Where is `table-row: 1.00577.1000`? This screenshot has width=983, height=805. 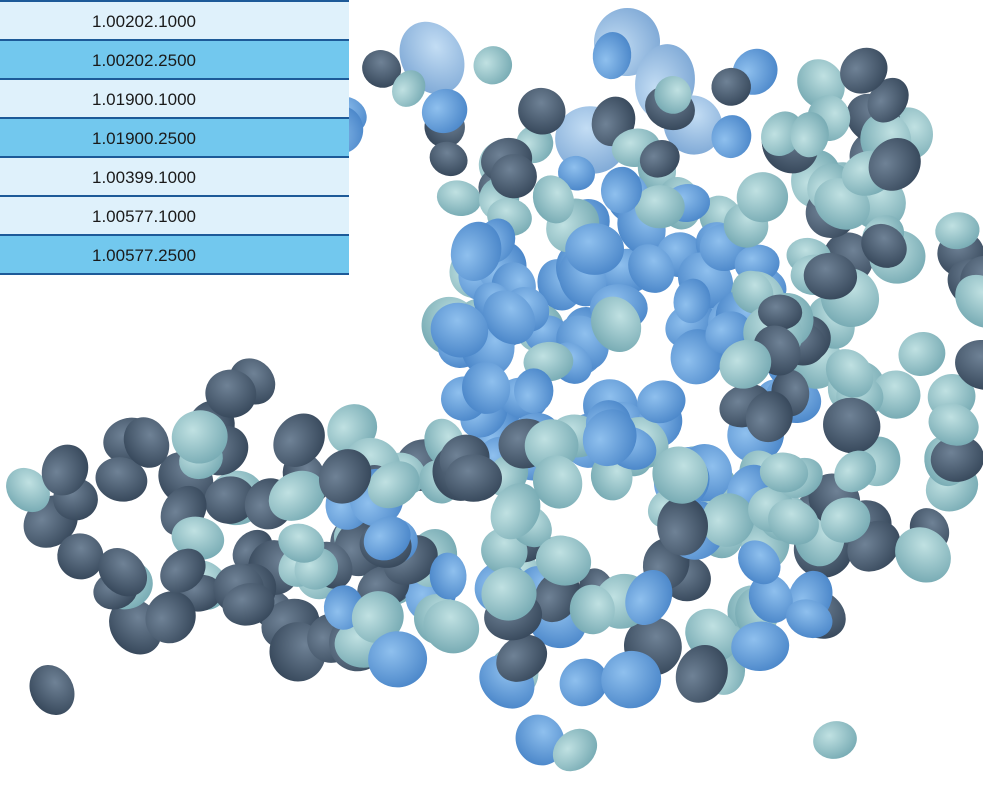
table-row: 1.00577.1000 is located at coordinates (174, 216).